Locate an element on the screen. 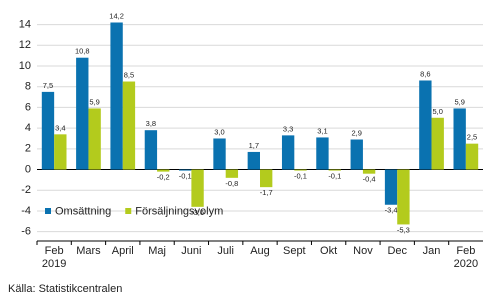 Image resolution: width=493 pixels, height=304 pixels. value-label: -1,7 is located at coordinates (266, 192).